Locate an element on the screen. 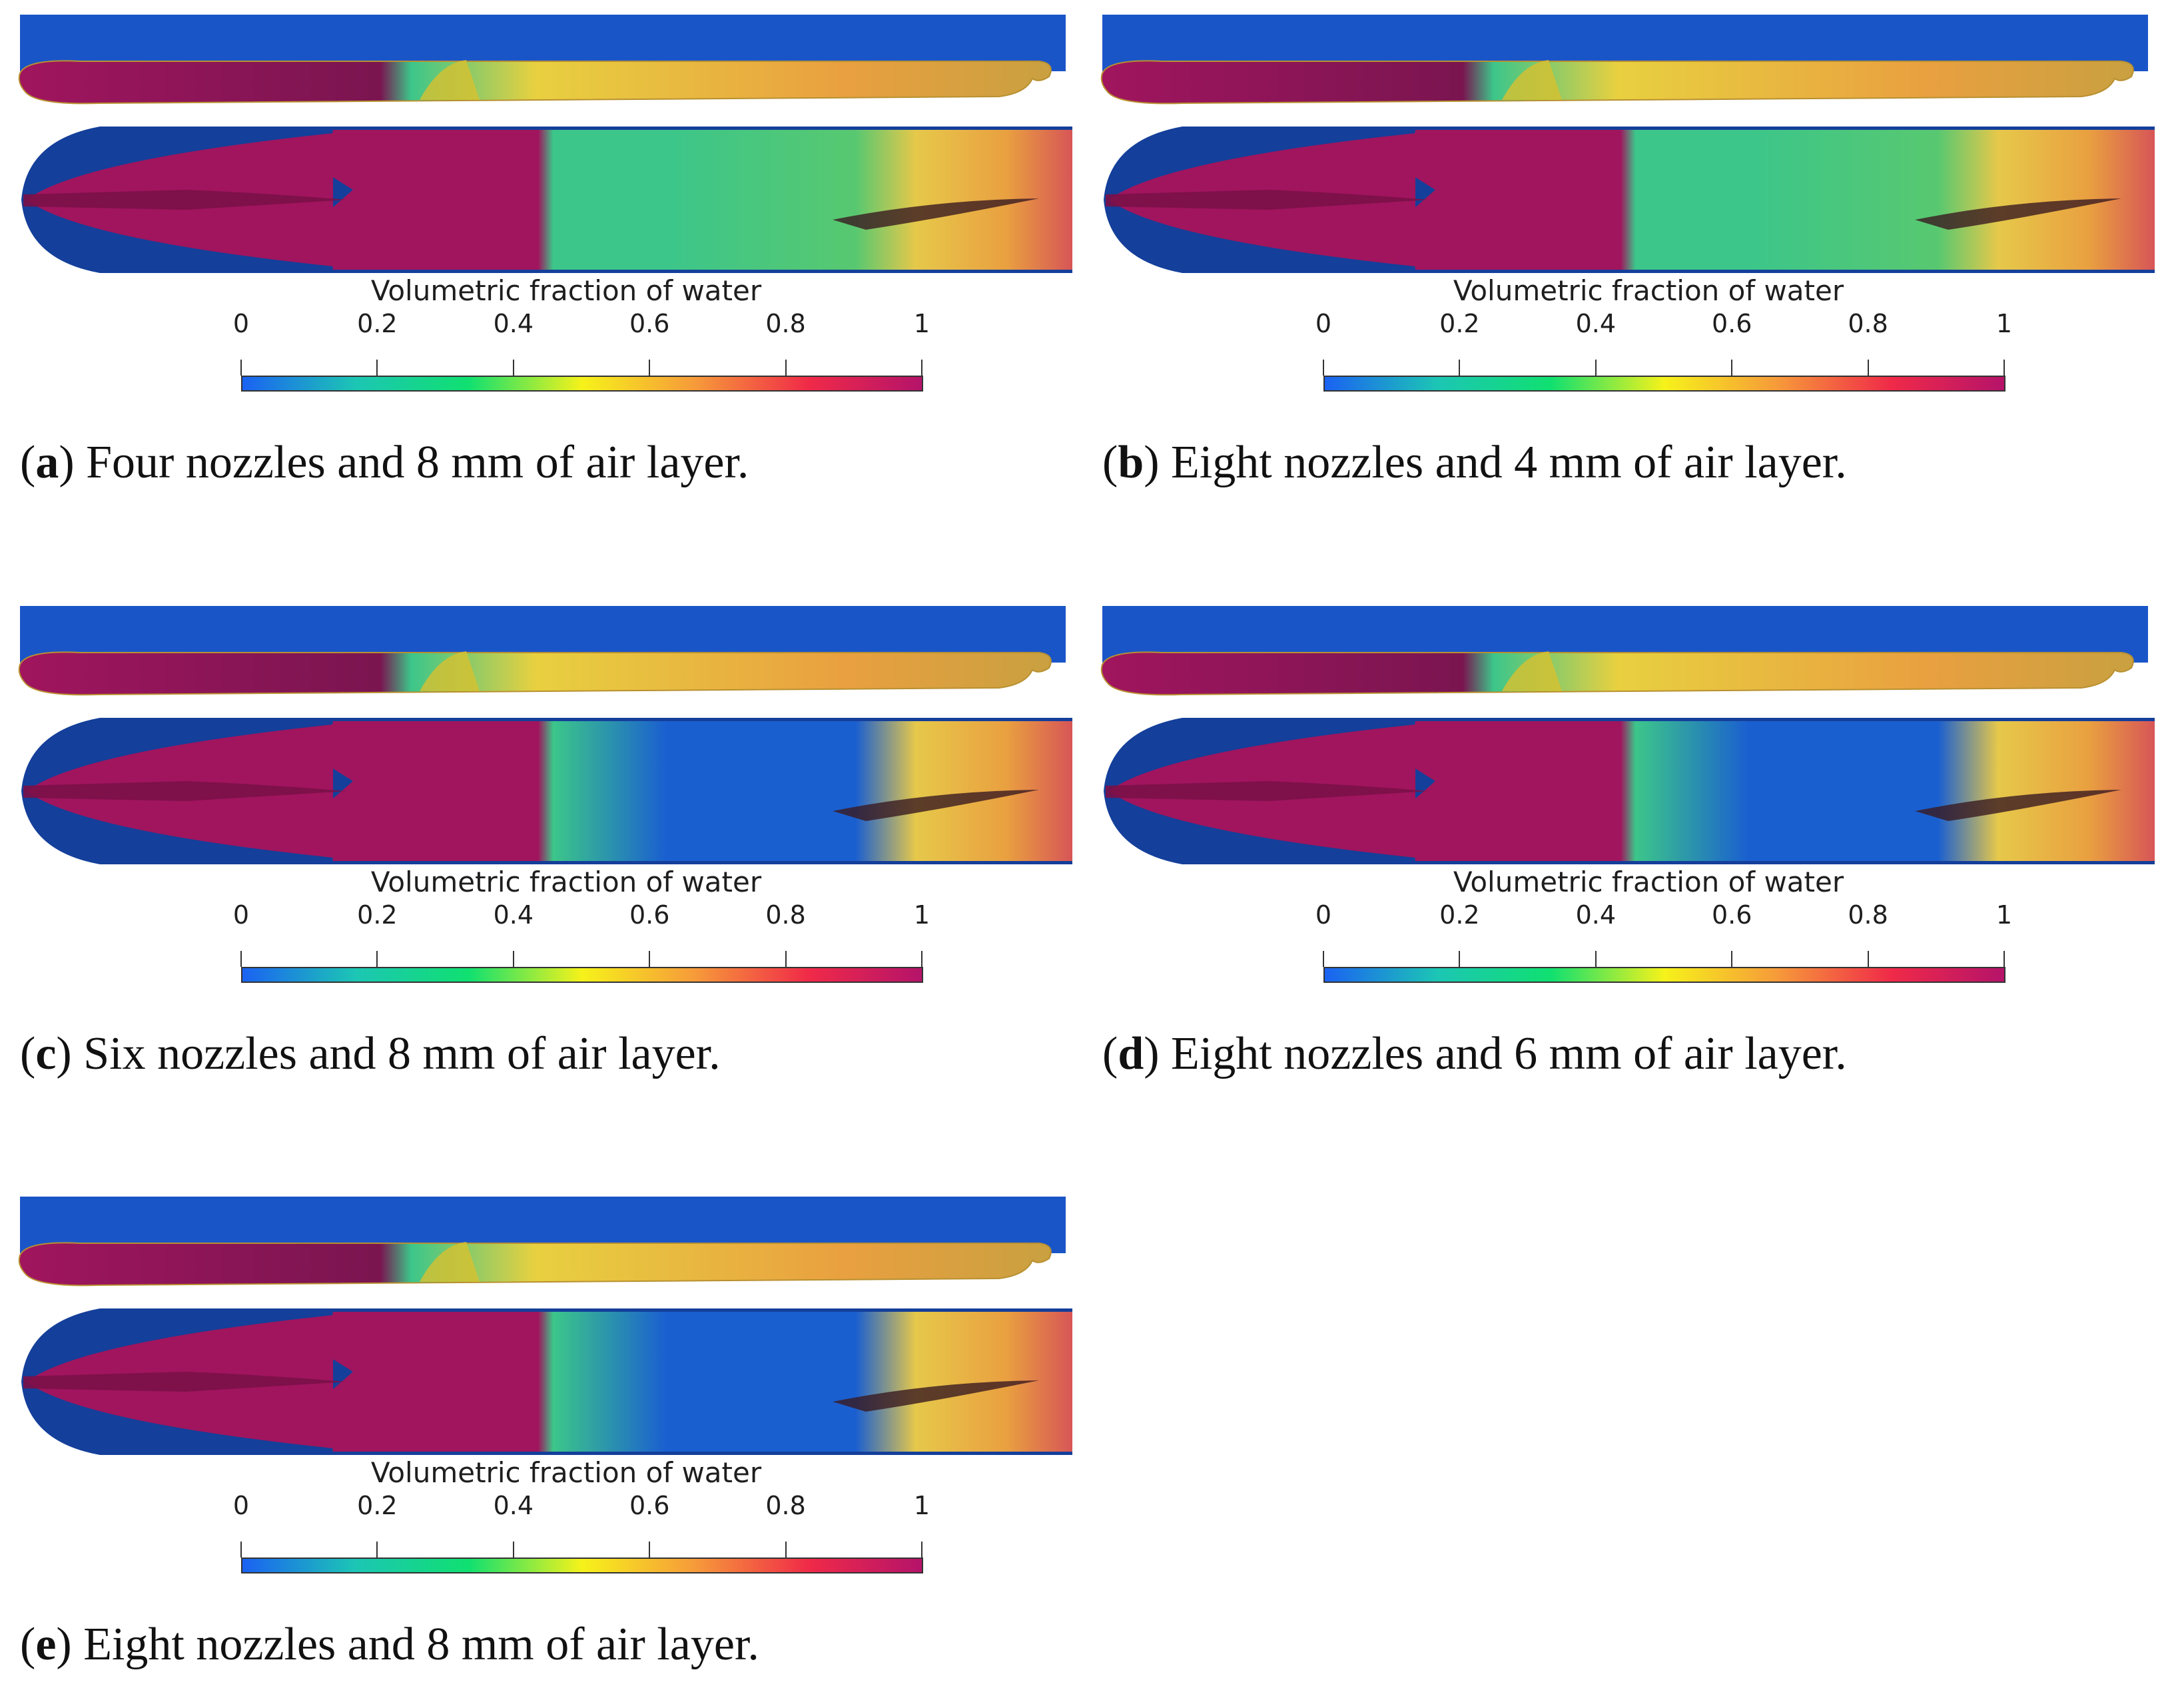 This screenshot has width=2182, height=1708. subfigure-caption: (c) Six nozzles and 8 mm of air layer. is located at coordinates (370, 1053).